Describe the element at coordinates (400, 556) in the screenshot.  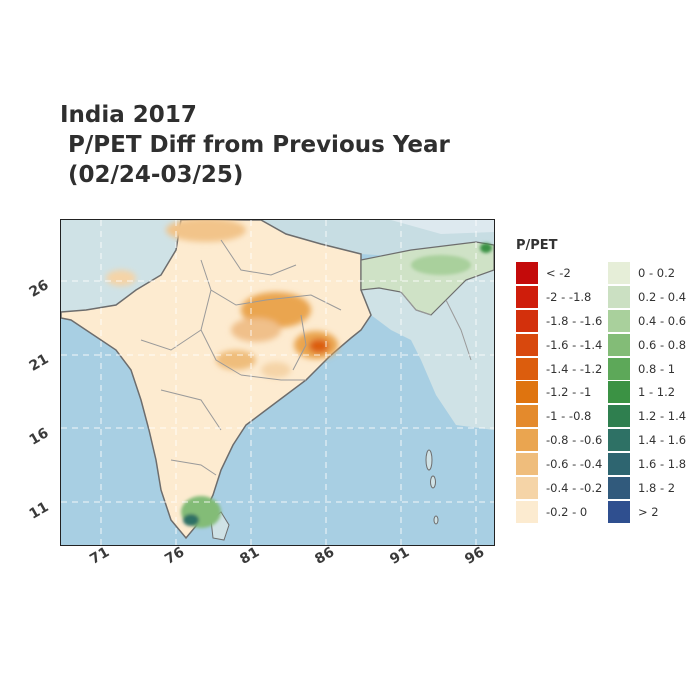
I see `xtick-91: 91` at that location.